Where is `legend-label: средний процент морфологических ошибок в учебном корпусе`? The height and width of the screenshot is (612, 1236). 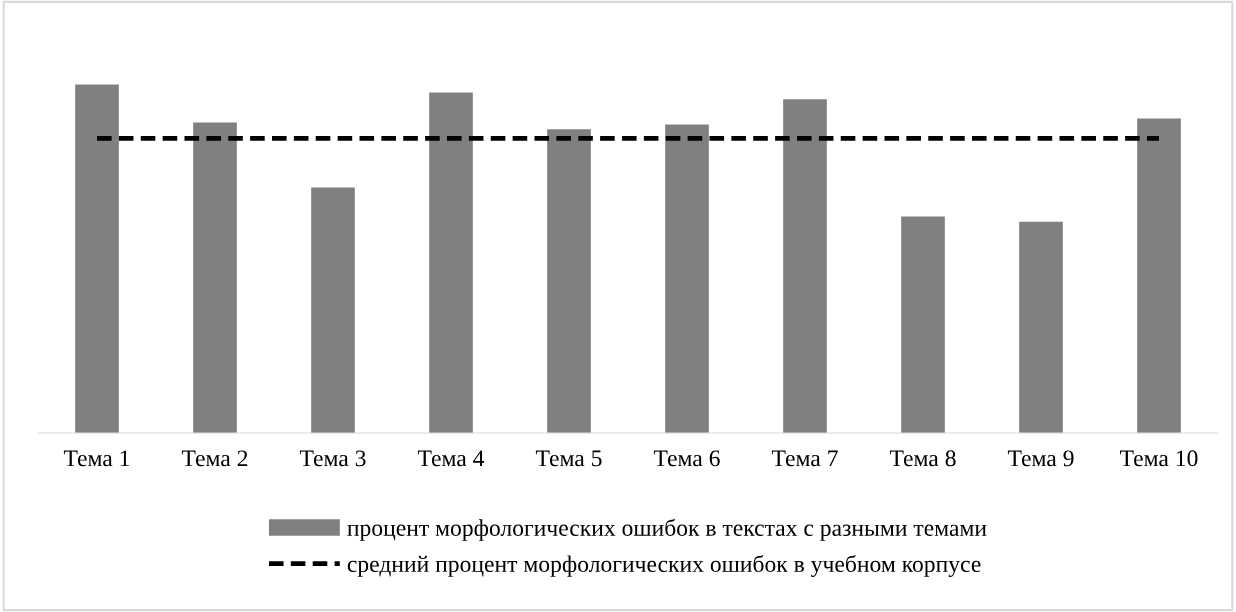 legend-label: средний процент морфологических ошибок в учебном корпусе is located at coordinates (664, 565).